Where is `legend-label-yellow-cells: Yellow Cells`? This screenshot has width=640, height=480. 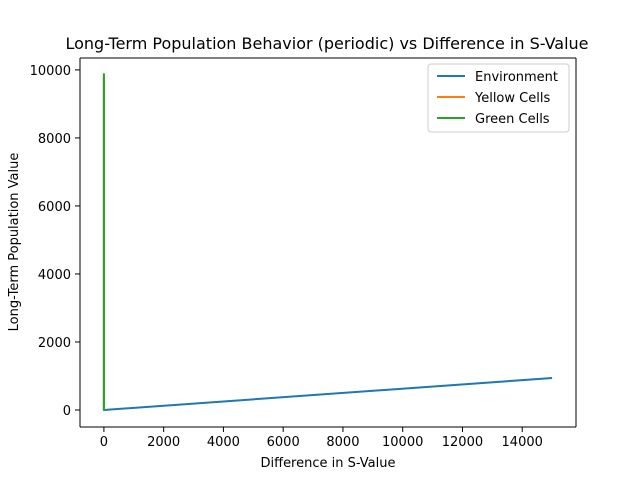 legend-label-yellow-cells: Yellow Cells is located at coordinates (512, 98).